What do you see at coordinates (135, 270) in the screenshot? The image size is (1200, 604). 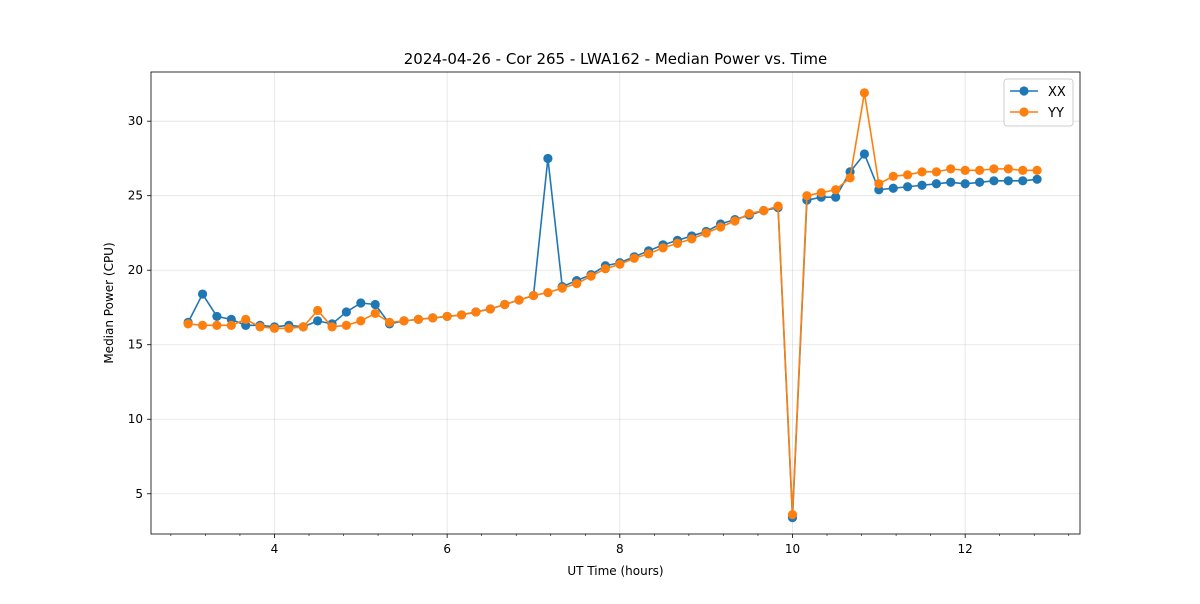 I see `y-tick-label: 20` at bounding box center [135, 270].